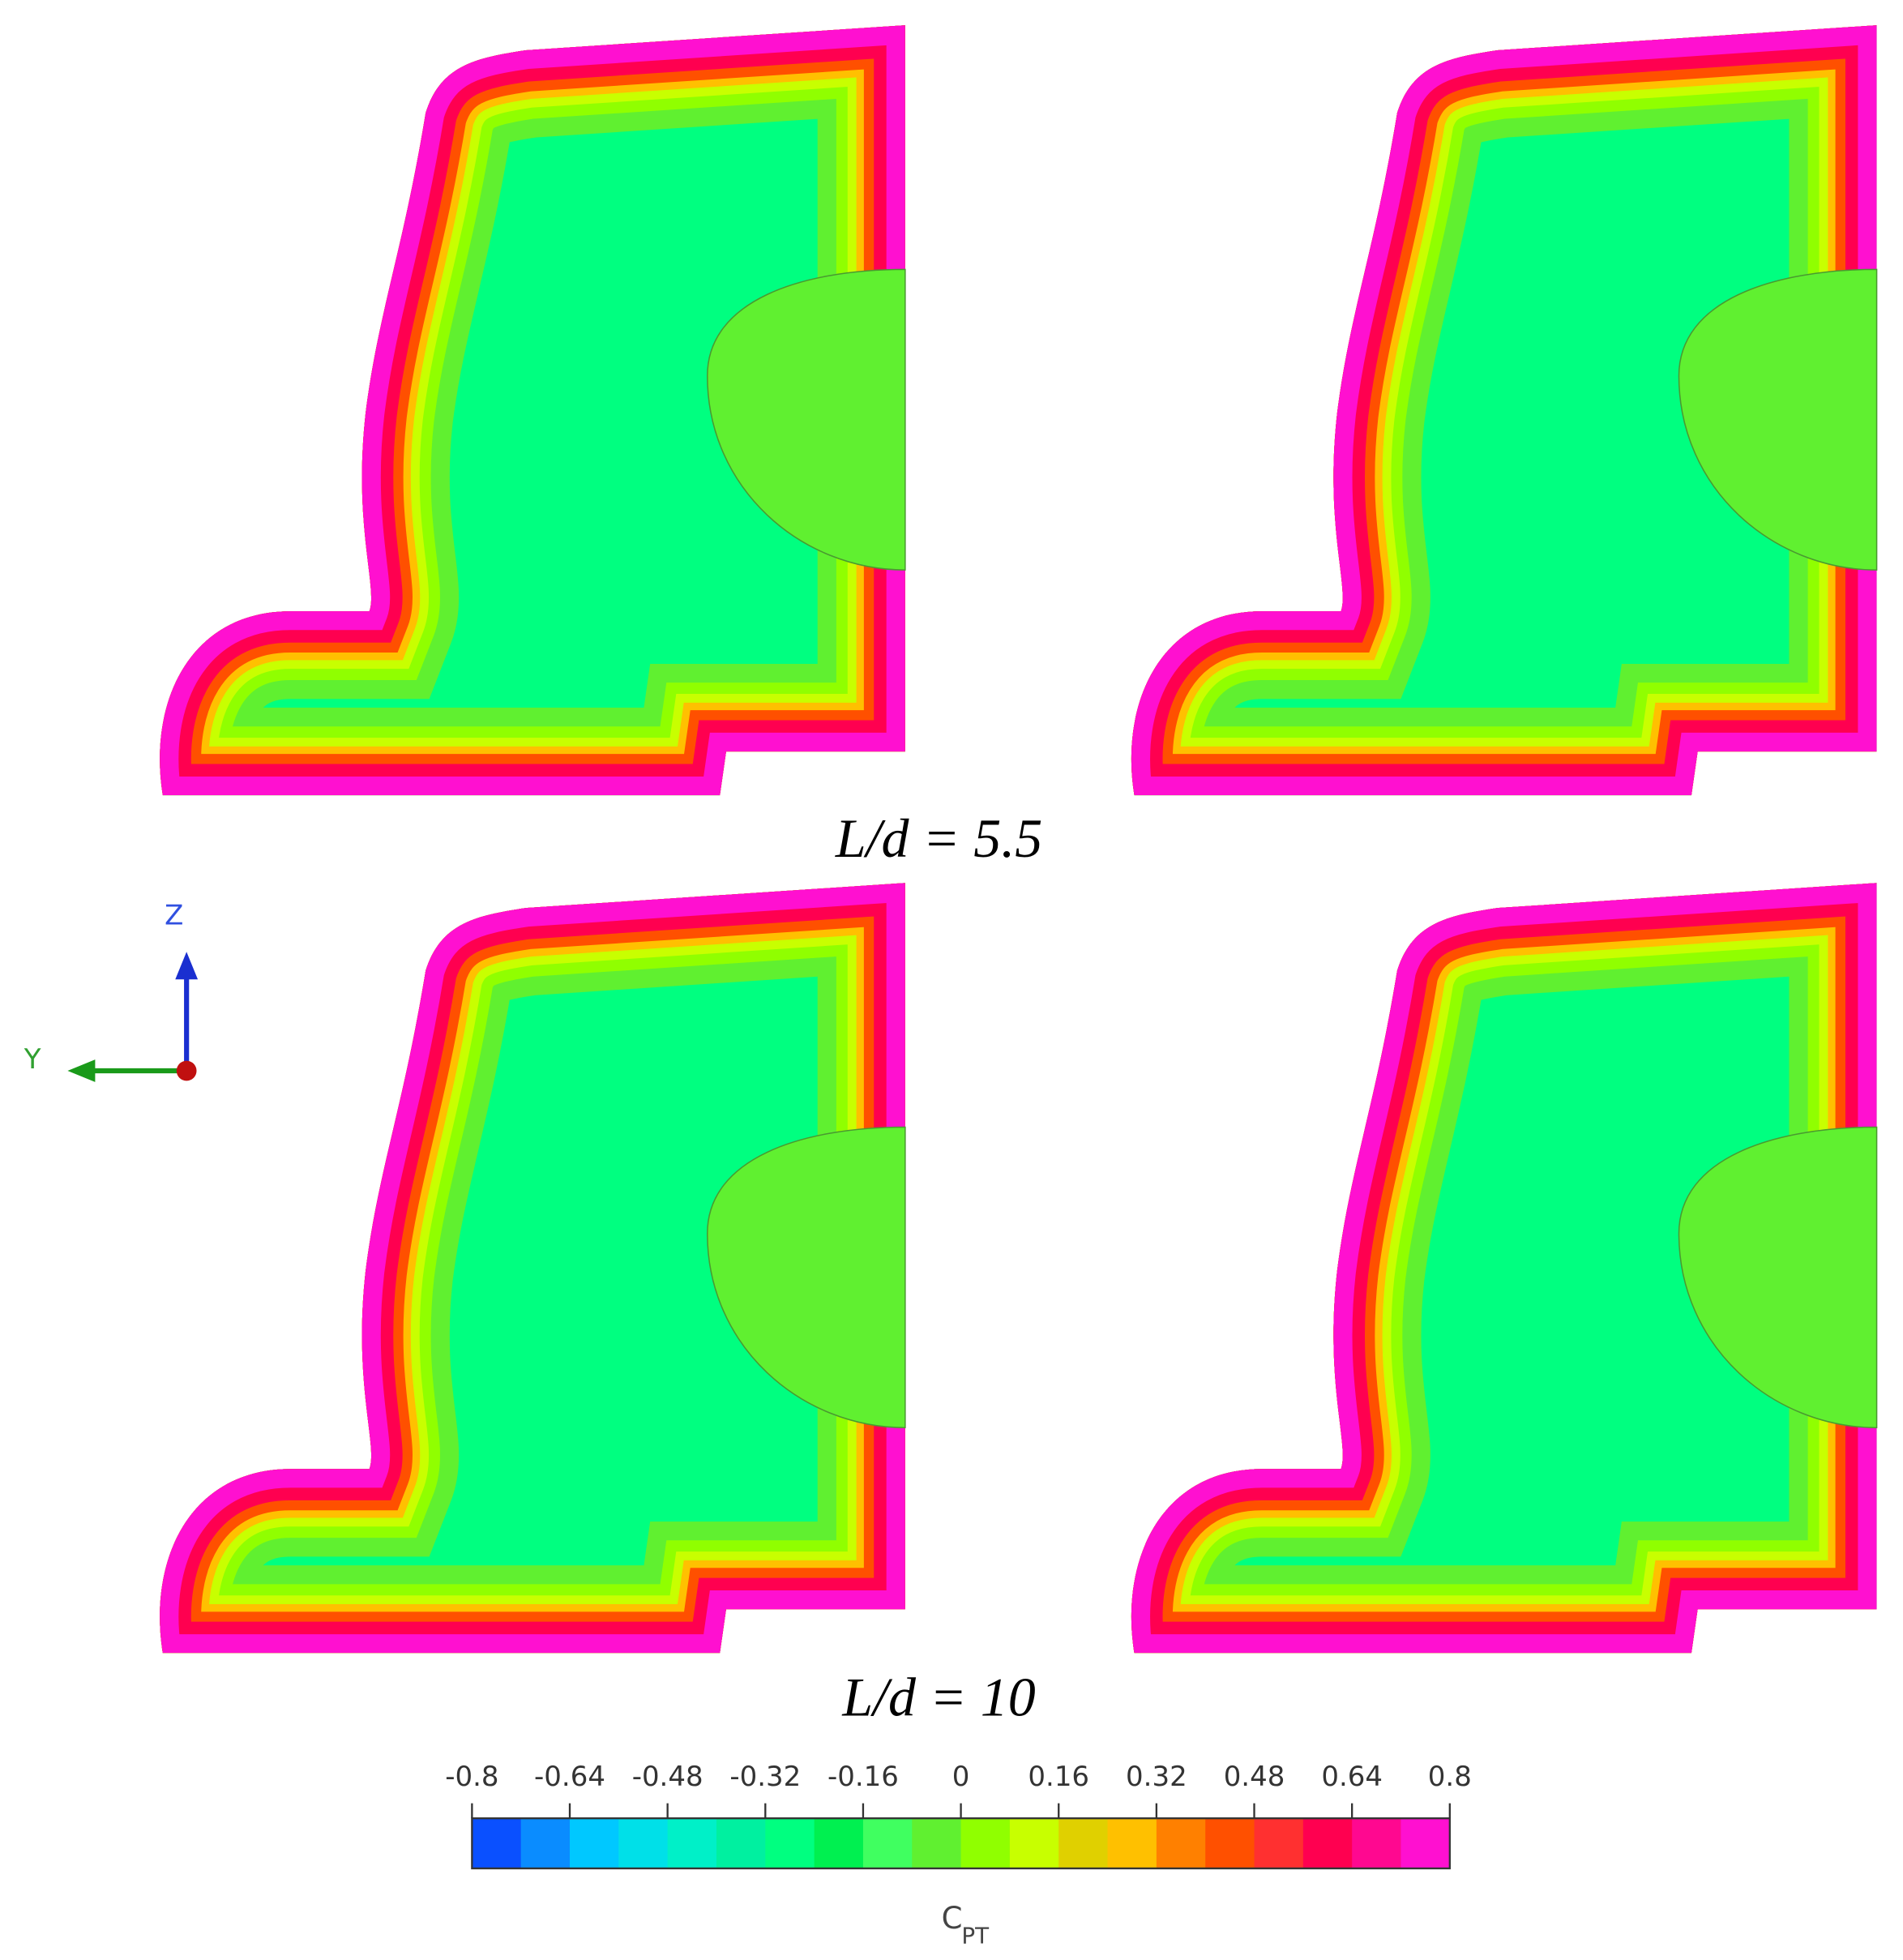 The width and height of the screenshot is (1903, 1960). I want to click on colorbar-tick-label: 0.64, so click(1352, 1777).